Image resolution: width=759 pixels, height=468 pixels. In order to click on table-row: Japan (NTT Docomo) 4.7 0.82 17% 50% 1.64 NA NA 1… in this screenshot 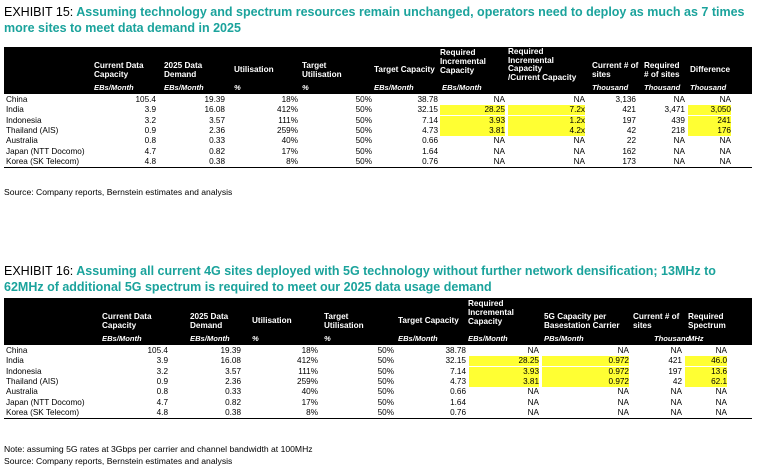, I will do `click(378, 152)`.